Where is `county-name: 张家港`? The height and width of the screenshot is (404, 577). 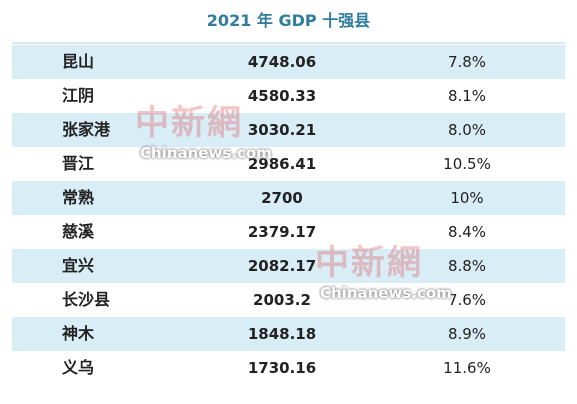 county-name: 张家港 is located at coordinates (86, 129).